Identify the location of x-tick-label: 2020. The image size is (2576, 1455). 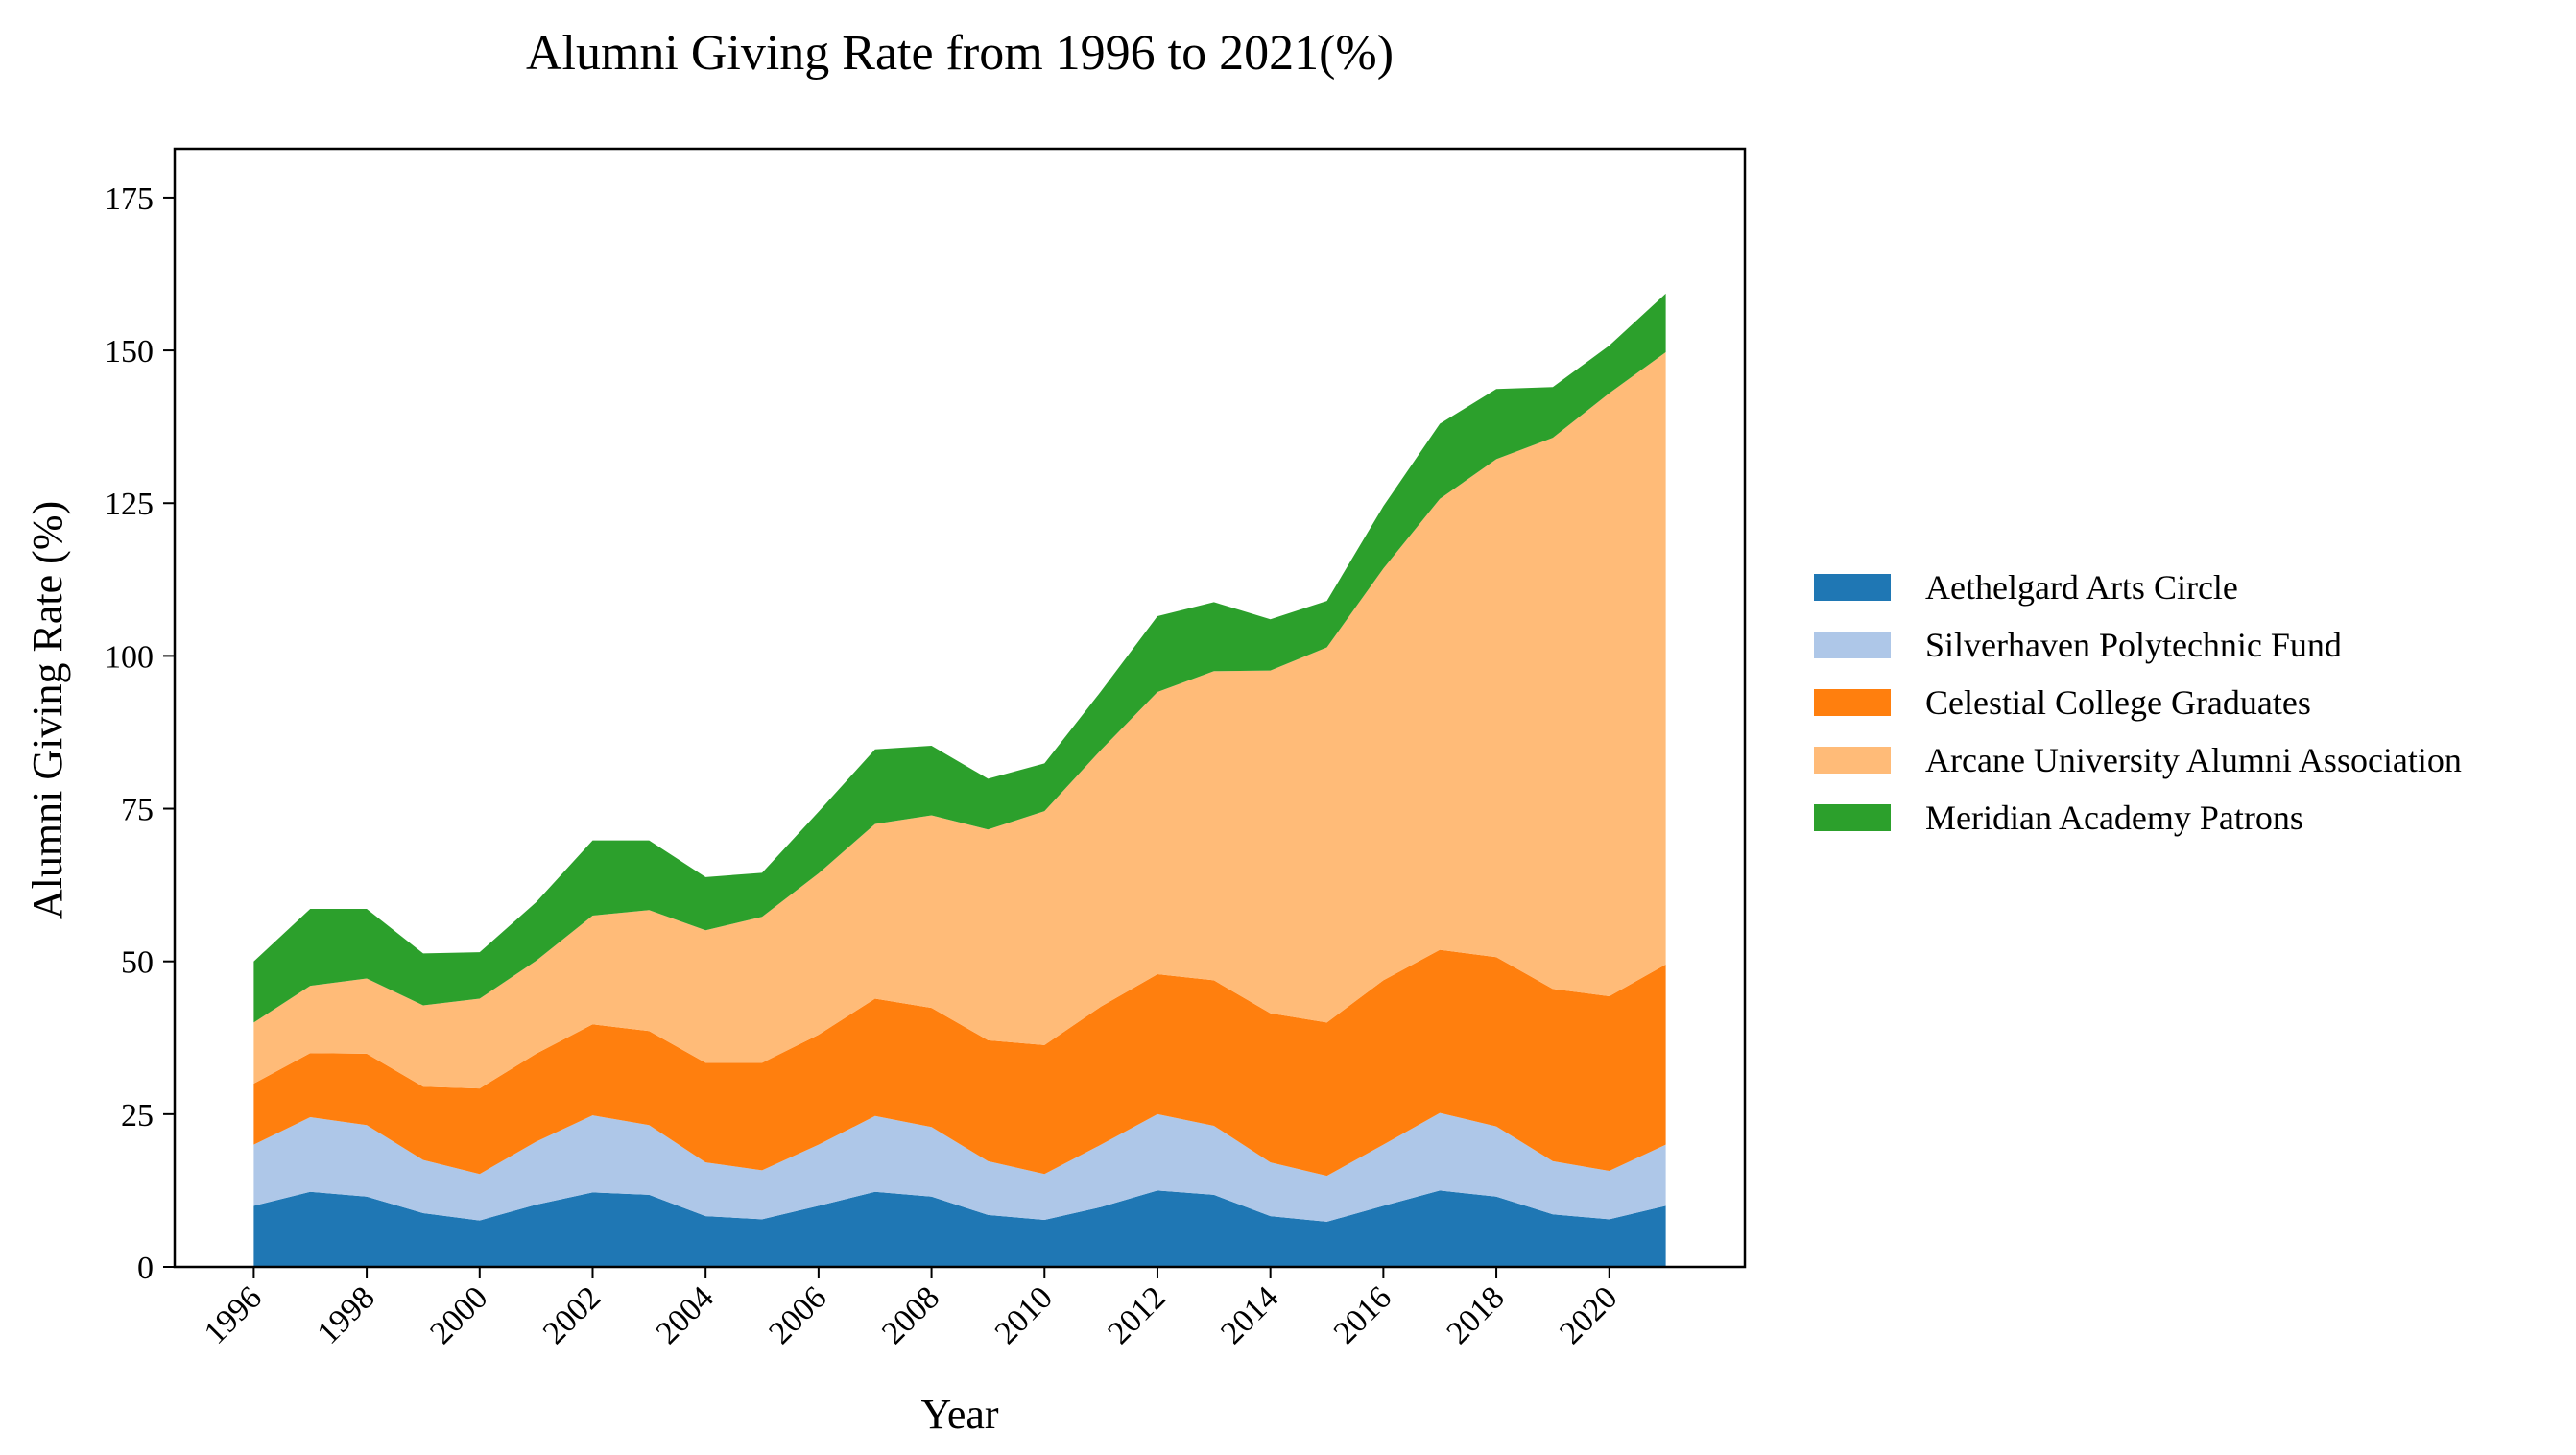
(1588, 1315).